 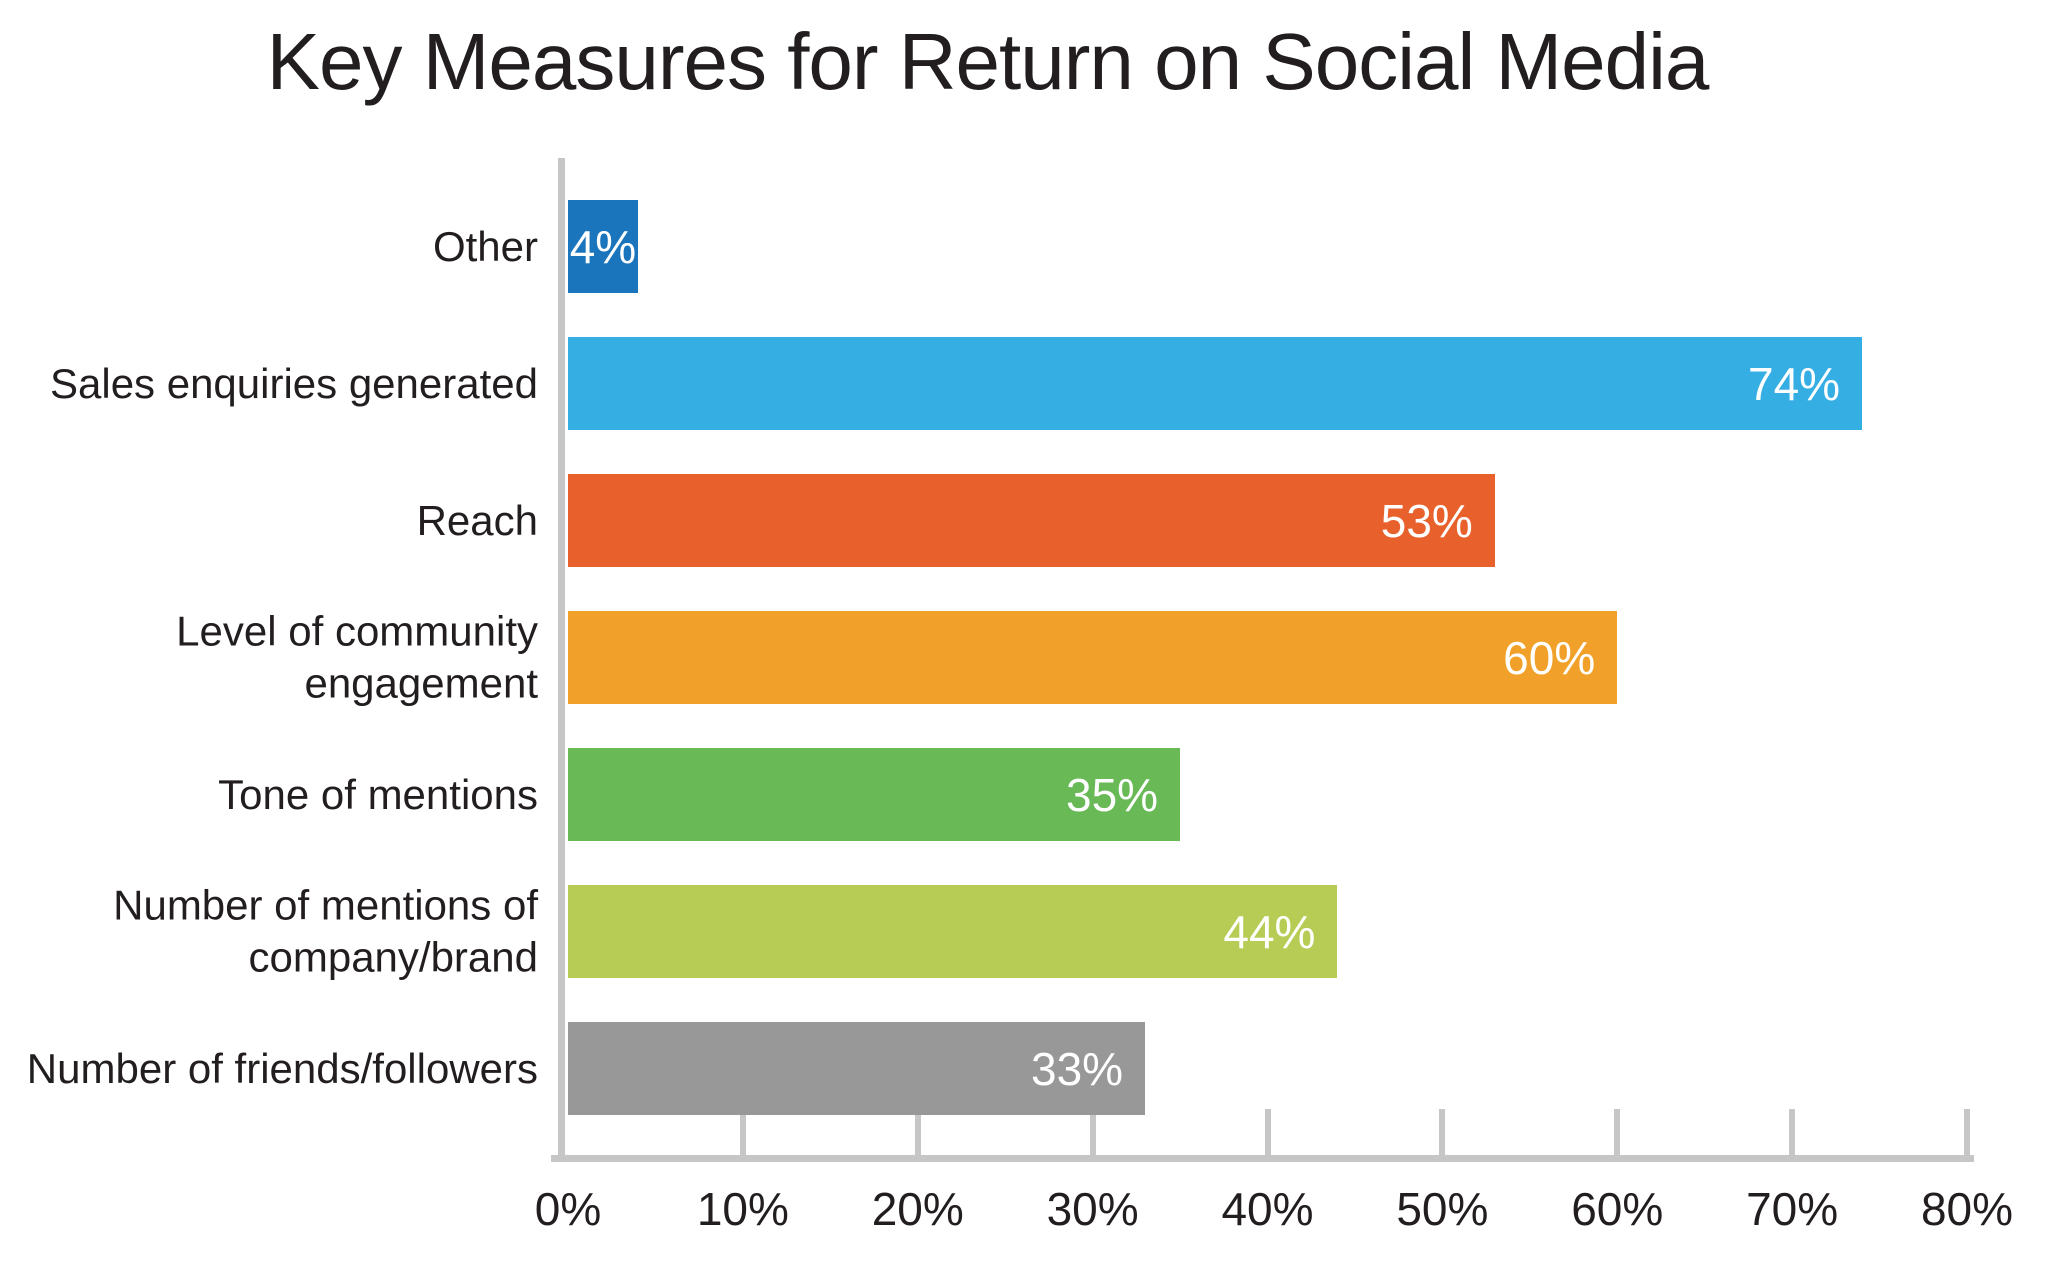 What do you see at coordinates (1267, 1209) in the screenshot?
I see `x-axis-tick-label-40: 40%` at bounding box center [1267, 1209].